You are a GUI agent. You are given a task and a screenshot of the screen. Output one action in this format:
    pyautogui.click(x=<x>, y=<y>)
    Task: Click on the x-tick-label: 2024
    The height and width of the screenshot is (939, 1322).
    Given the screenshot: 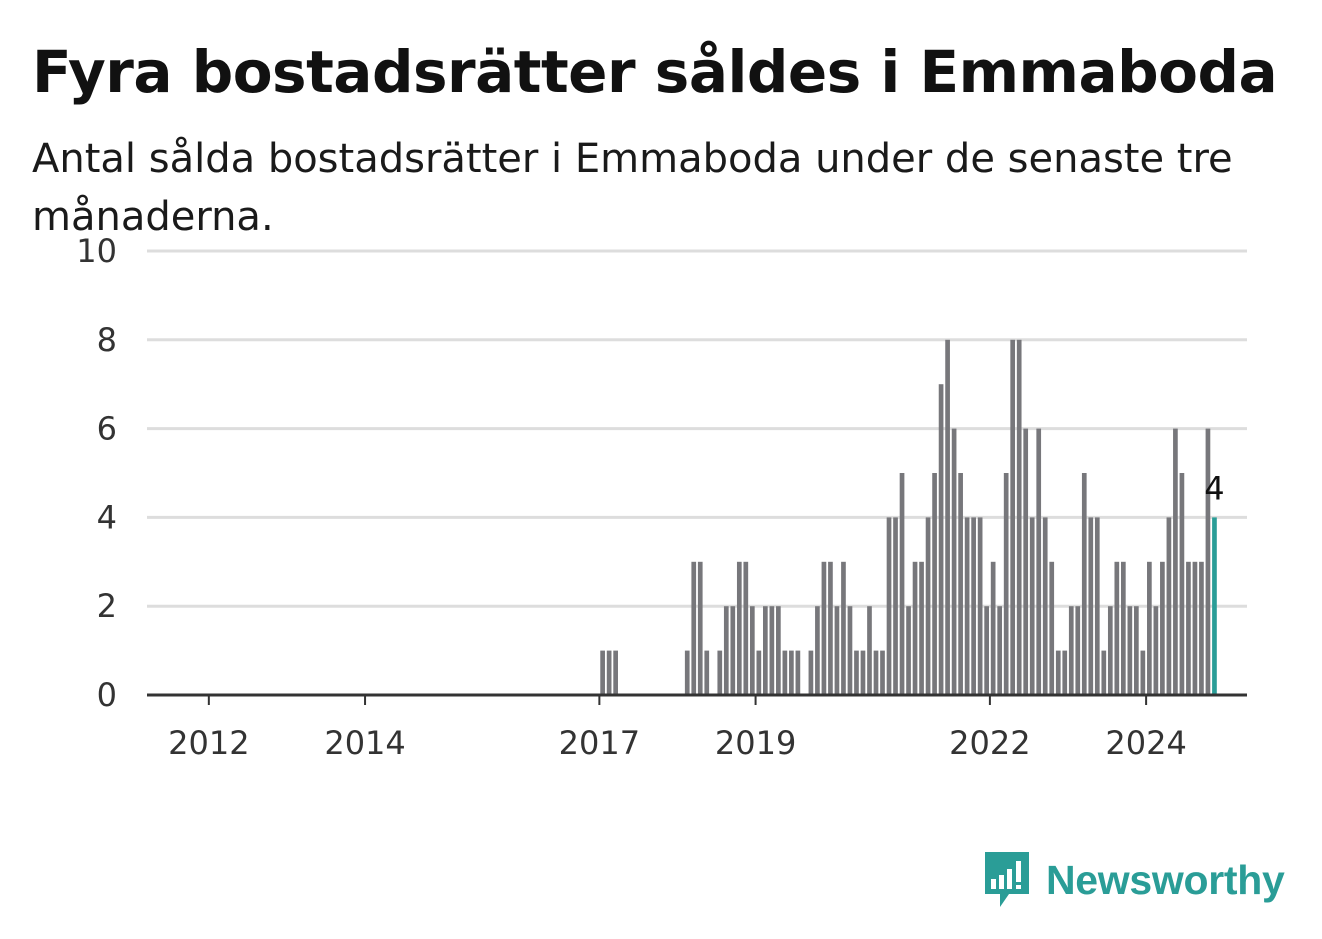 What is the action you would take?
    pyautogui.click(x=1145, y=743)
    